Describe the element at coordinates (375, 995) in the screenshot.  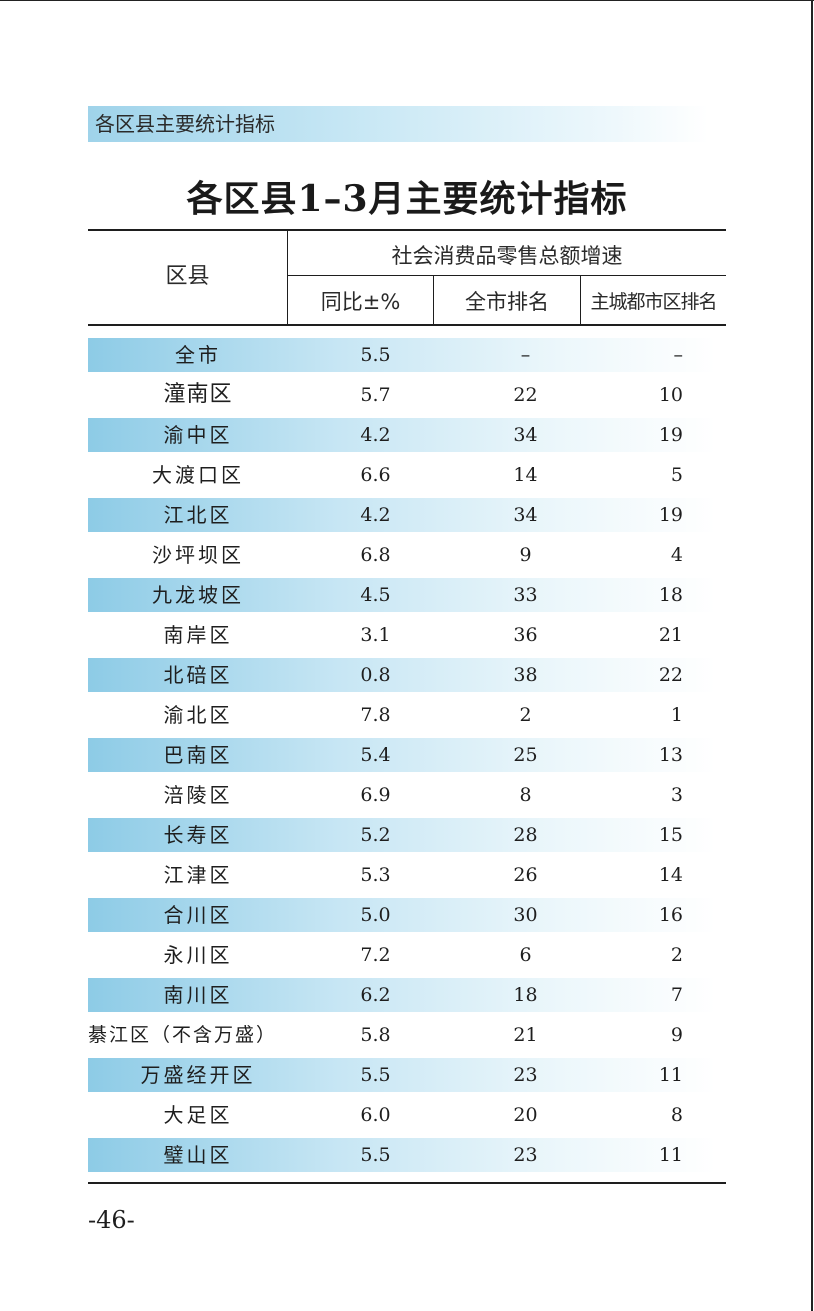
I see `yoy-value: 6.2` at that location.